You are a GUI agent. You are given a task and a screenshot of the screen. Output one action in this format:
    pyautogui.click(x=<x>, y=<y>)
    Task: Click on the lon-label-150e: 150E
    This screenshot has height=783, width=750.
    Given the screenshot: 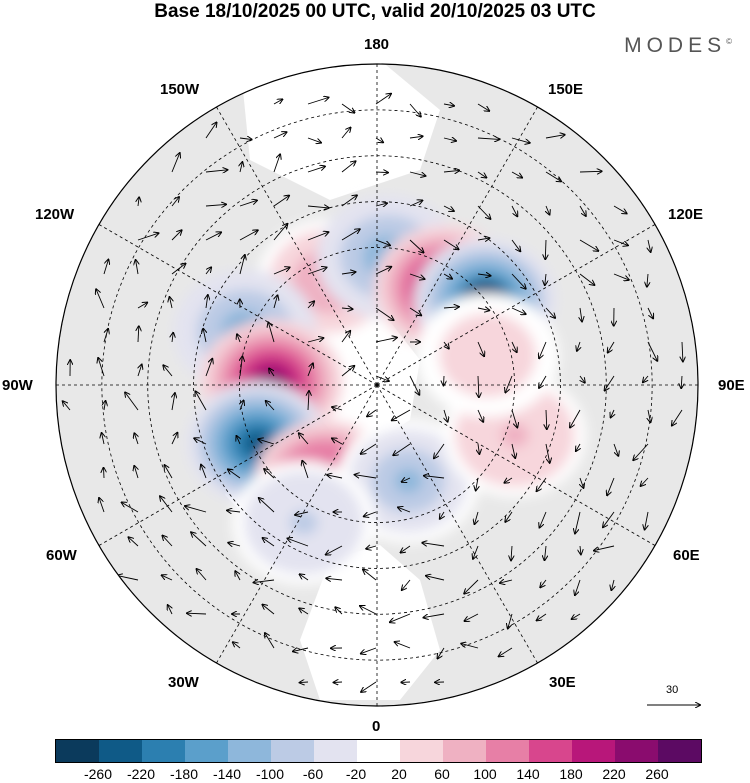 What is the action you would take?
    pyautogui.click(x=566, y=89)
    